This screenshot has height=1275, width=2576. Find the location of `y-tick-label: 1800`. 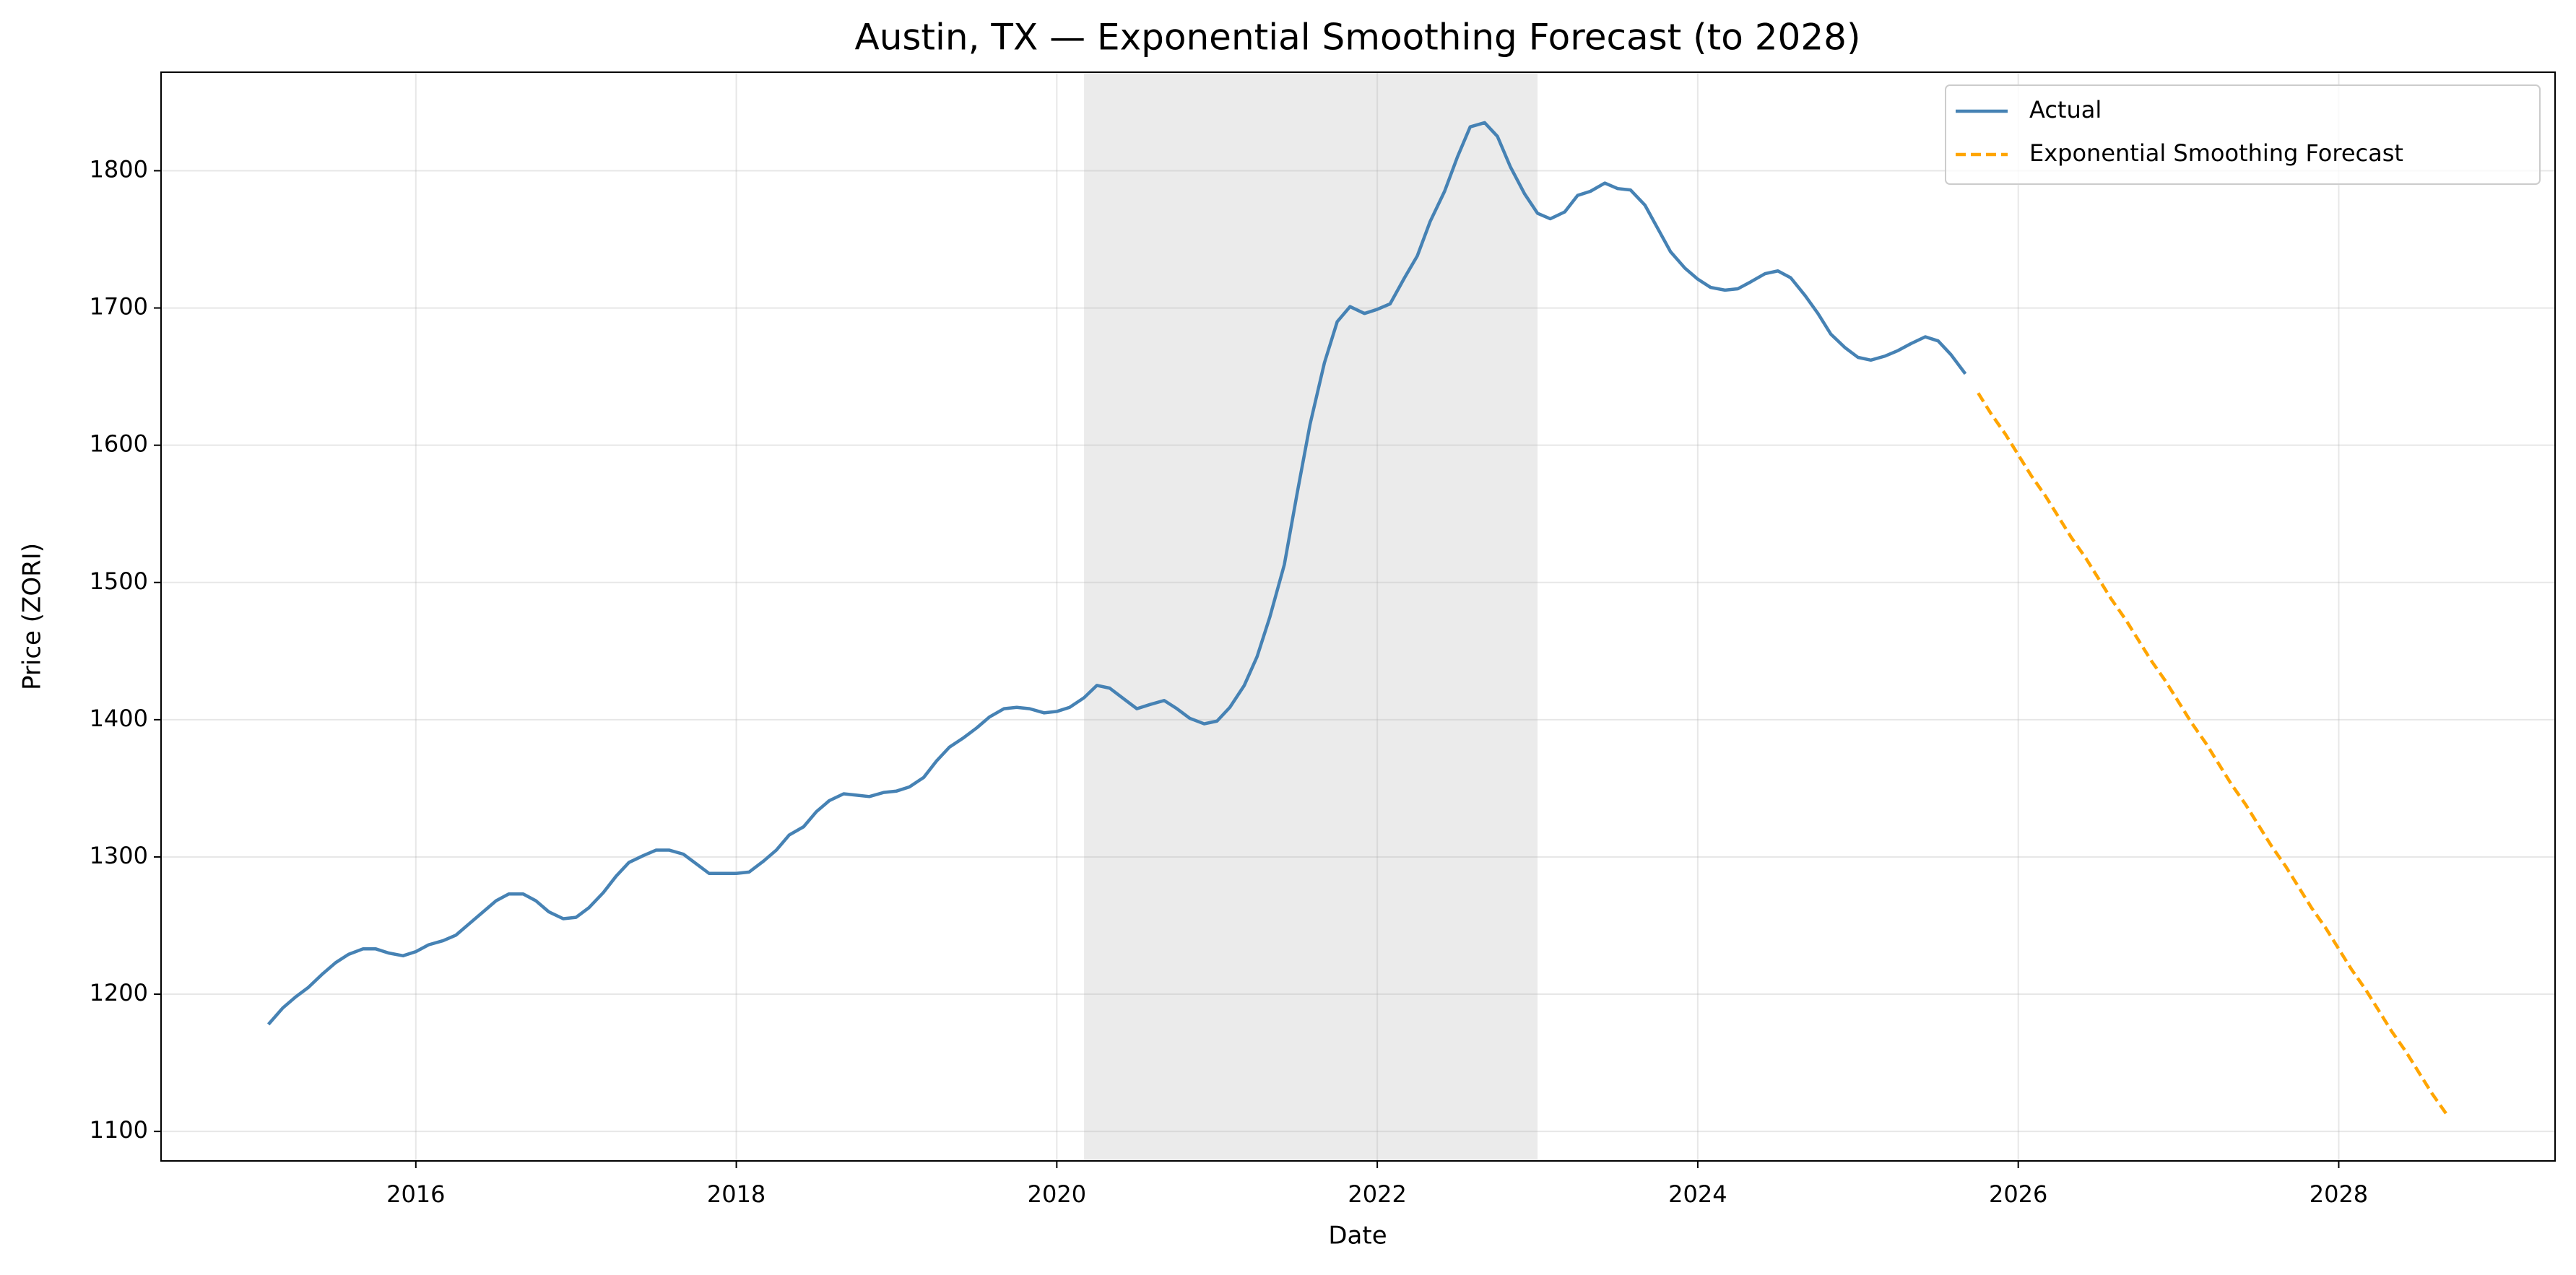

y-tick-label: 1800 is located at coordinates (119, 169).